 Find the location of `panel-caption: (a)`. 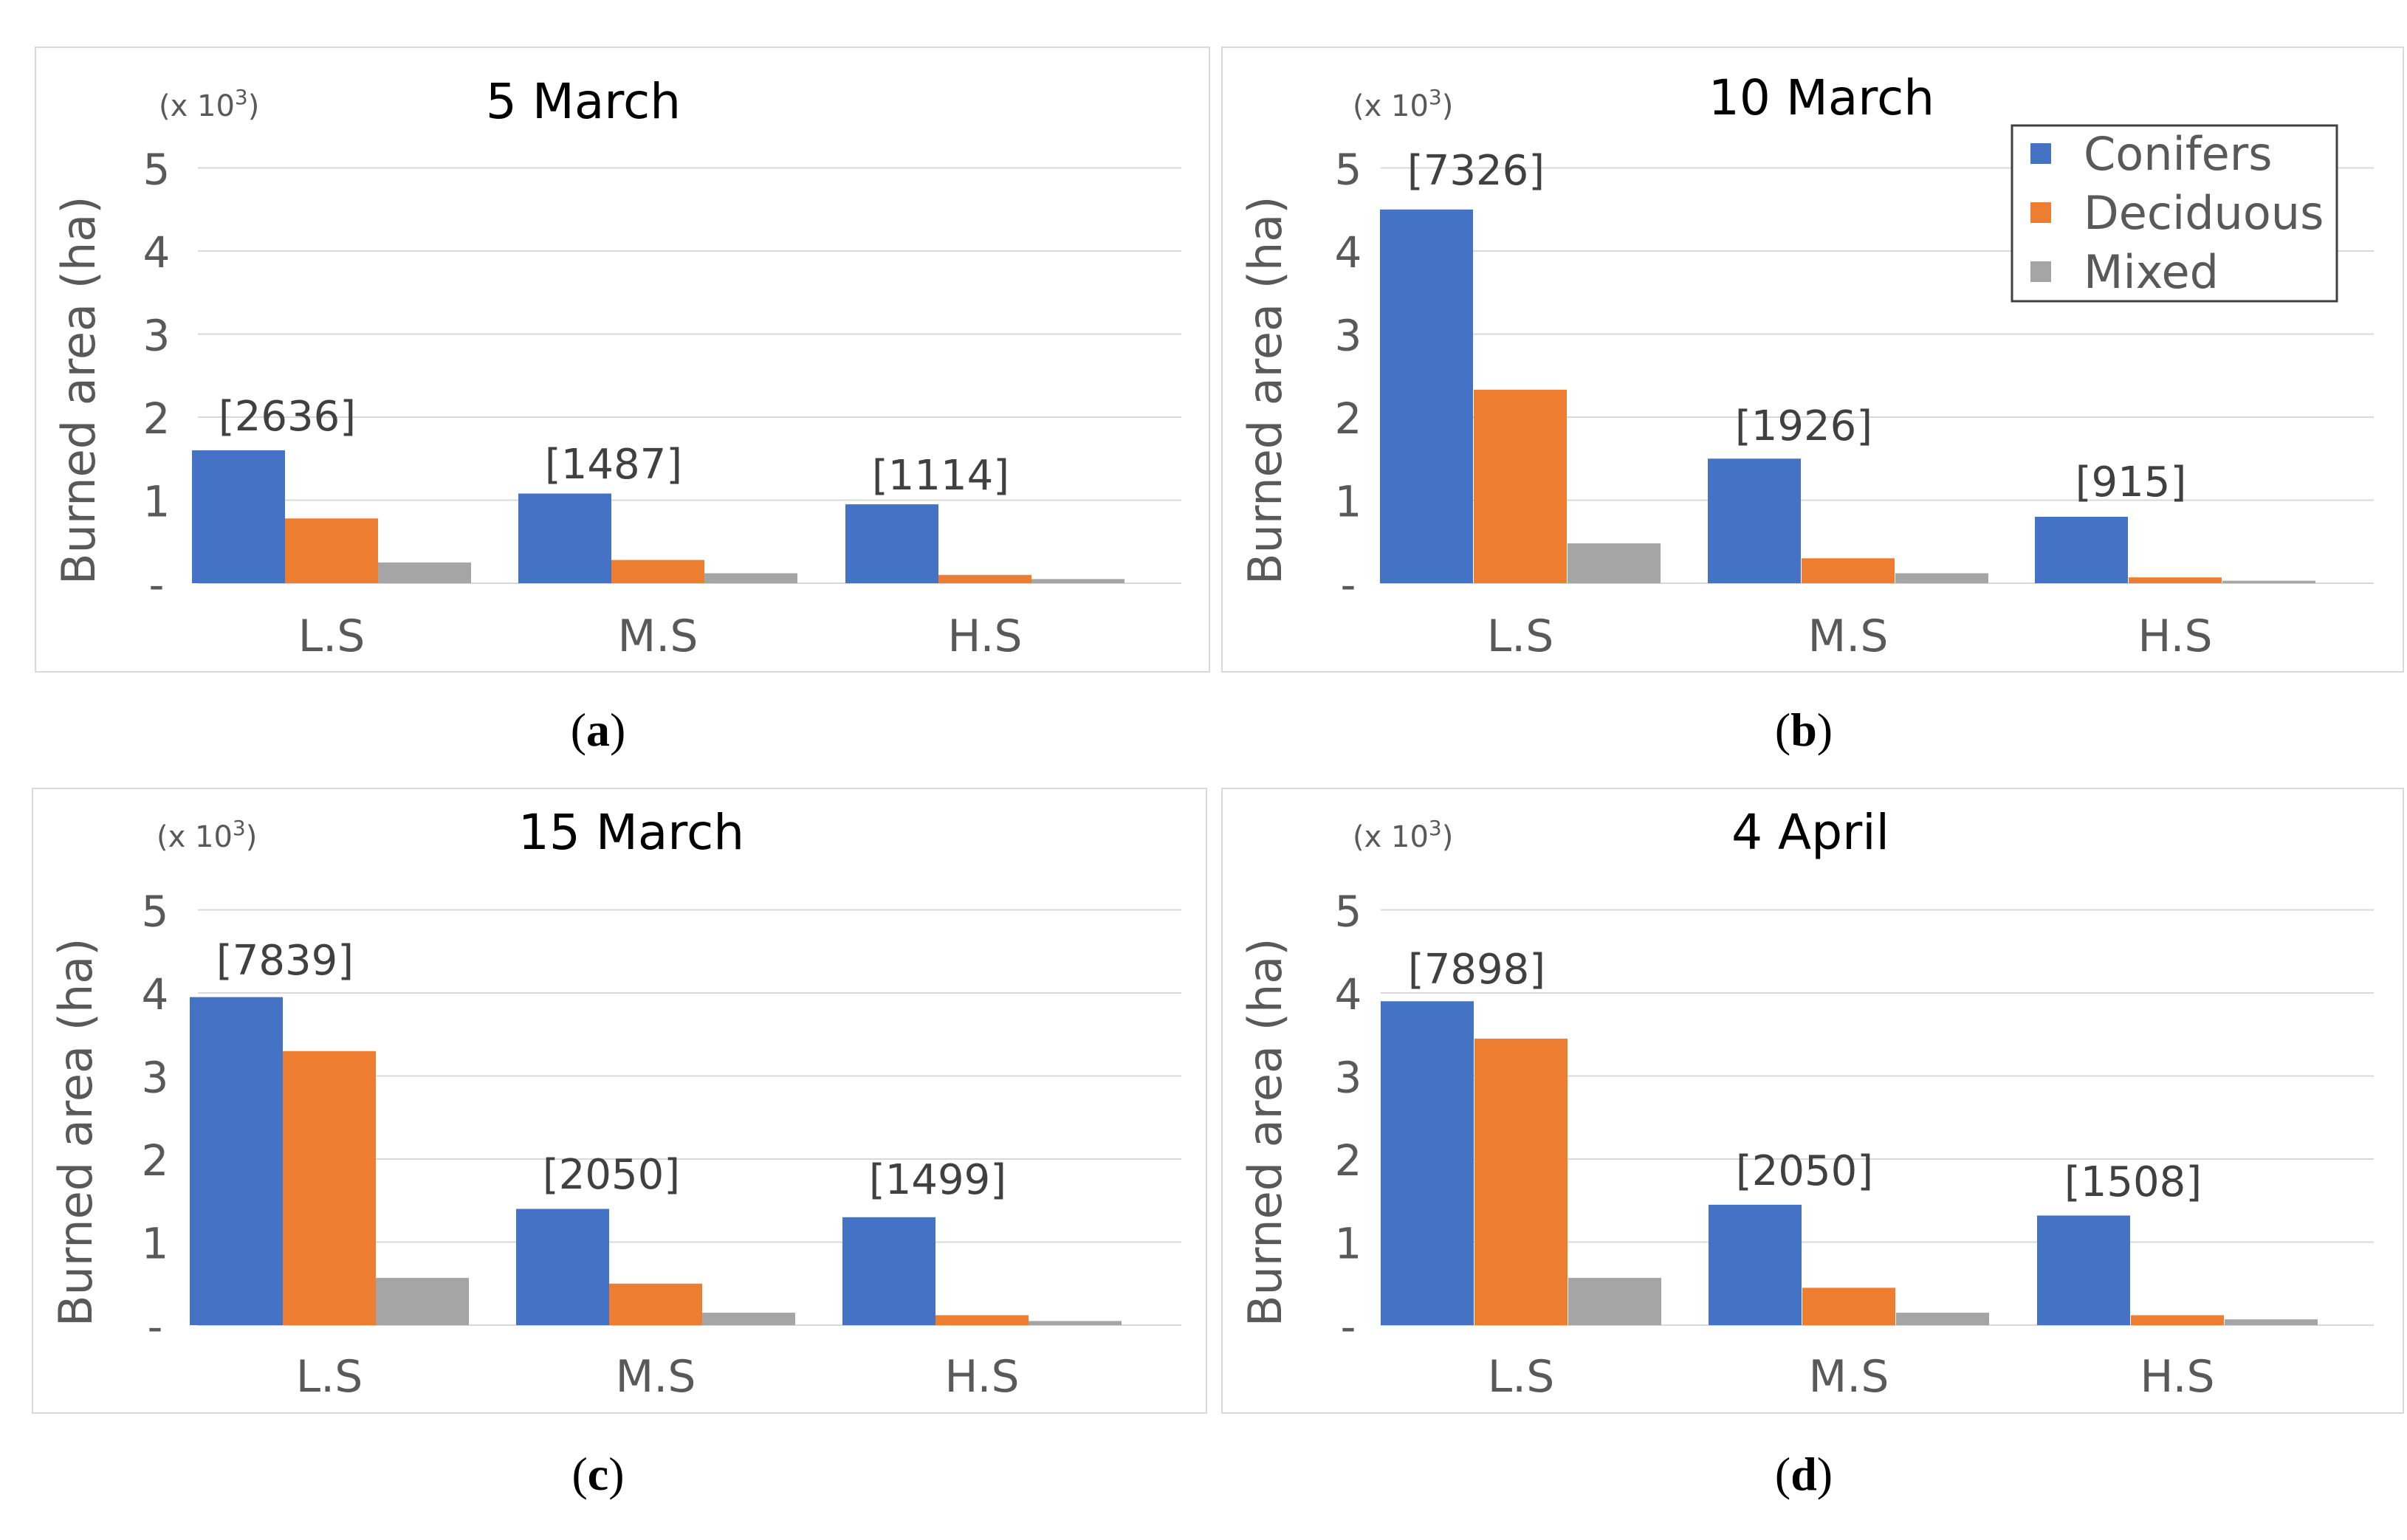

panel-caption: (a) is located at coordinates (598, 730).